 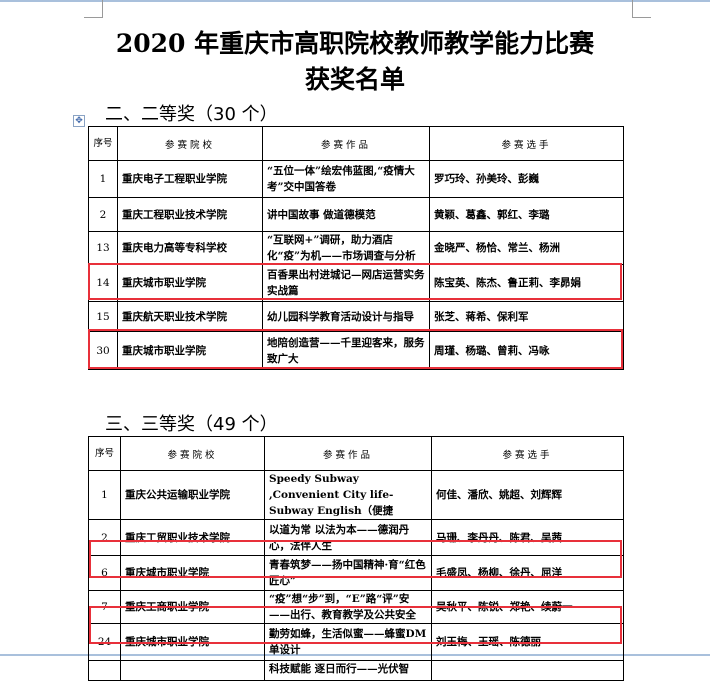 What do you see at coordinates (191, 424) in the screenshot?
I see `section-heading-third-prize: 三、三等奖（49 个）` at bounding box center [191, 424].